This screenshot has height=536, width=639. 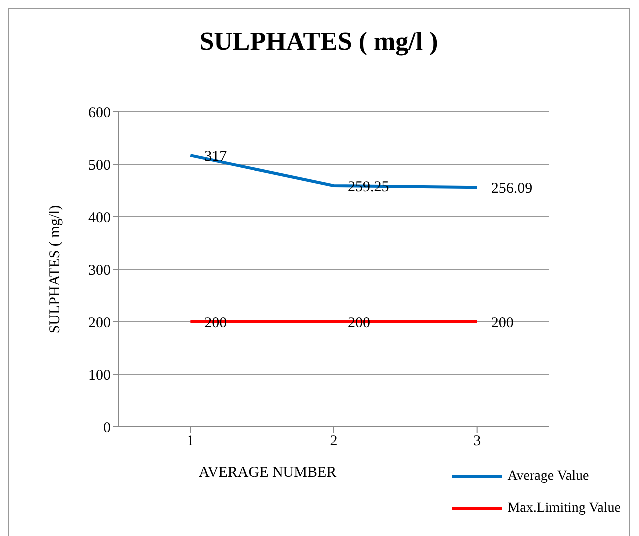 What do you see at coordinates (99, 113) in the screenshot?
I see `y-tick-label: 600` at bounding box center [99, 113].